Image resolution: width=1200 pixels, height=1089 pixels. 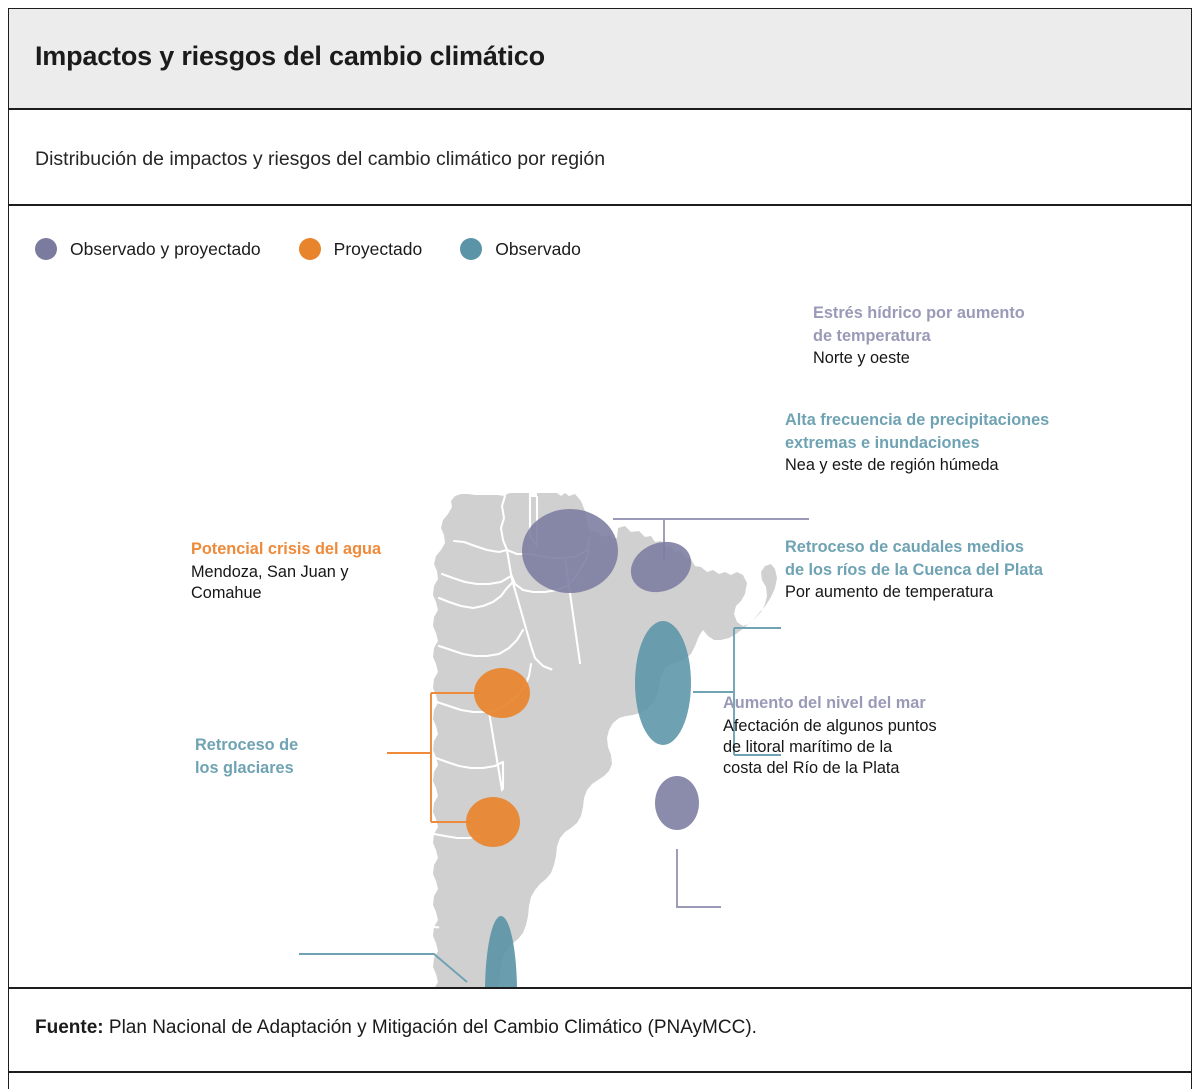 I want to click on argentina-mainland-shape, so click(x=605, y=740).